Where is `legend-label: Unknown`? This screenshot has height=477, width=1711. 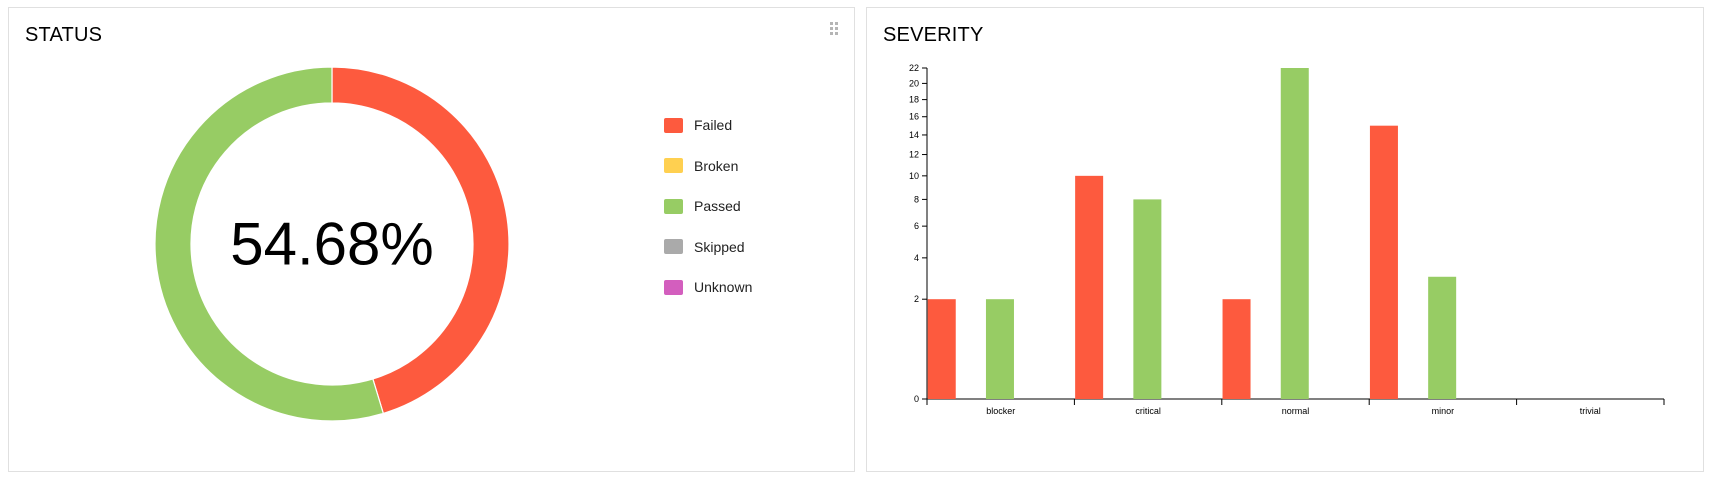
legend-label: Unknown is located at coordinates (723, 287).